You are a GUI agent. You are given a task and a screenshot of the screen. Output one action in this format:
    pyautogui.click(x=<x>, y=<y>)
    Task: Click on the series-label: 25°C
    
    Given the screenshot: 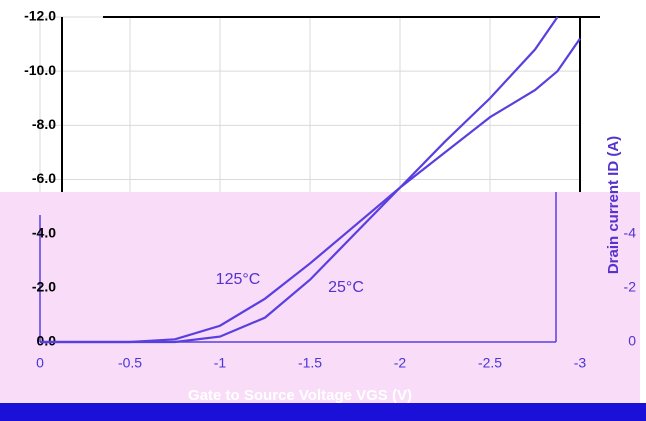 What is the action you would take?
    pyautogui.click(x=346, y=287)
    